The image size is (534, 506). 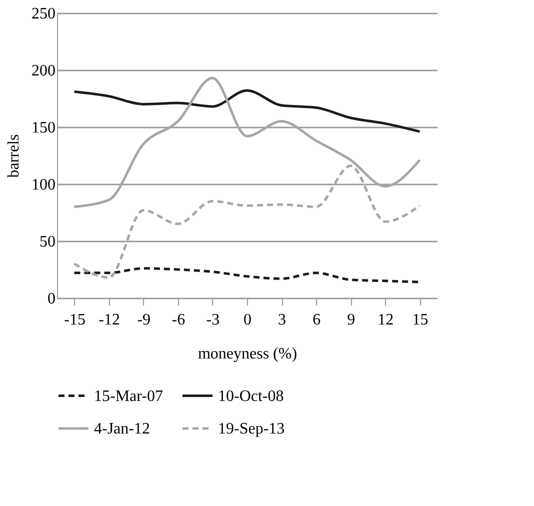 What do you see at coordinates (316, 320) in the screenshot?
I see `x-tick-label: 6` at bounding box center [316, 320].